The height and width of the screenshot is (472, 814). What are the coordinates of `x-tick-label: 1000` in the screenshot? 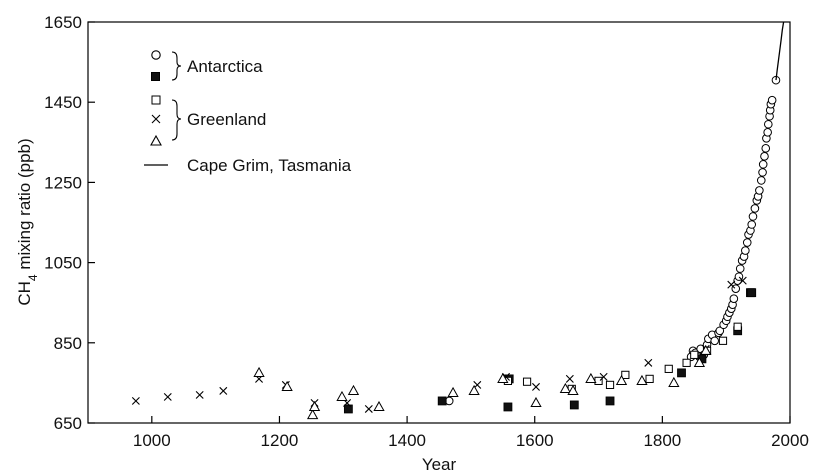 It's located at (152, 440).